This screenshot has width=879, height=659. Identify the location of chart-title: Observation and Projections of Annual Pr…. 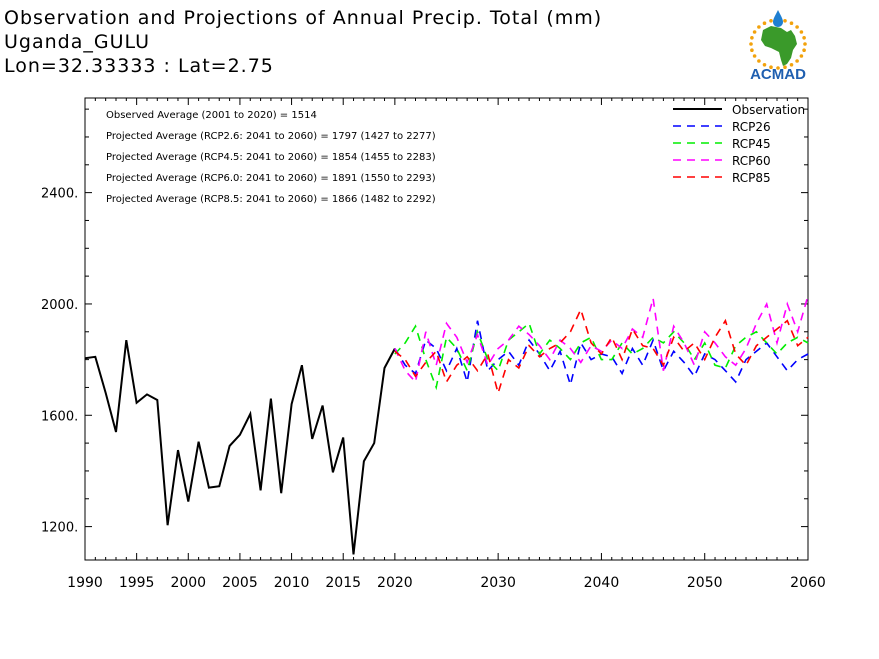
(303, 18).